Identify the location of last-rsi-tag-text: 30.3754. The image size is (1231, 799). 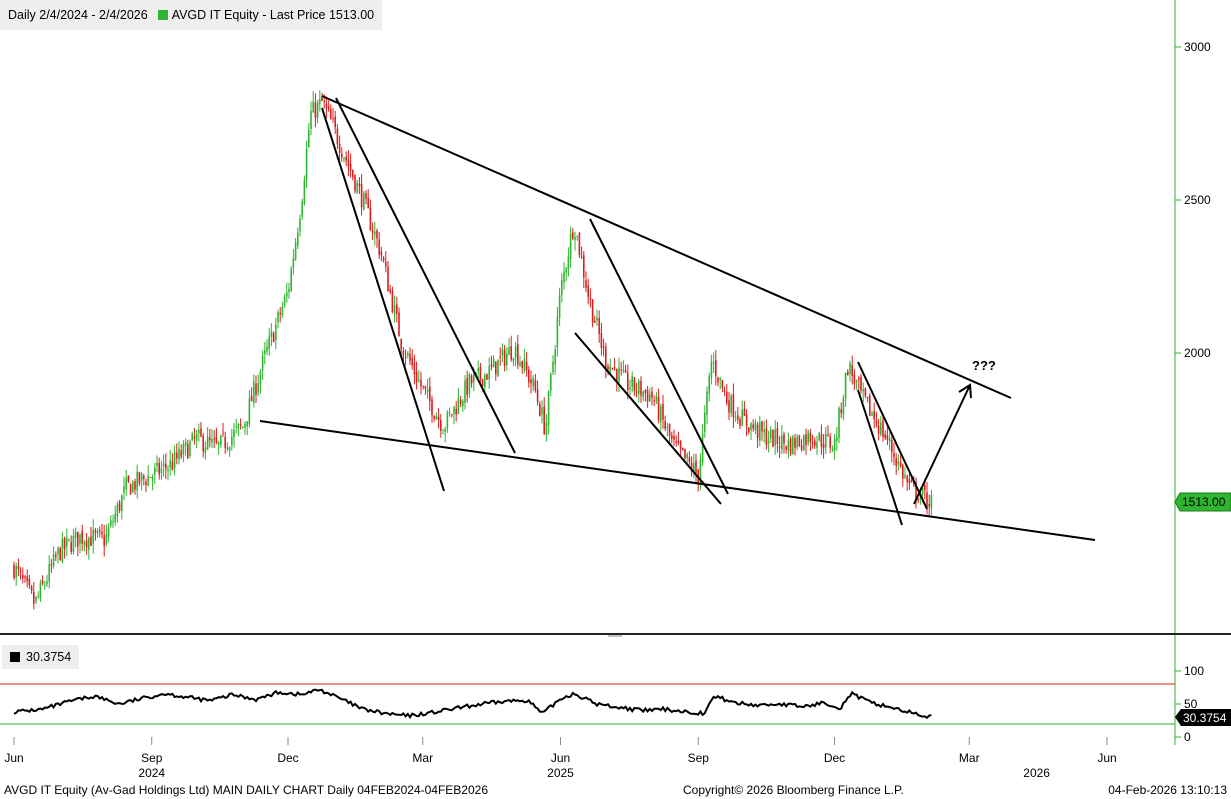
(1205, 718).